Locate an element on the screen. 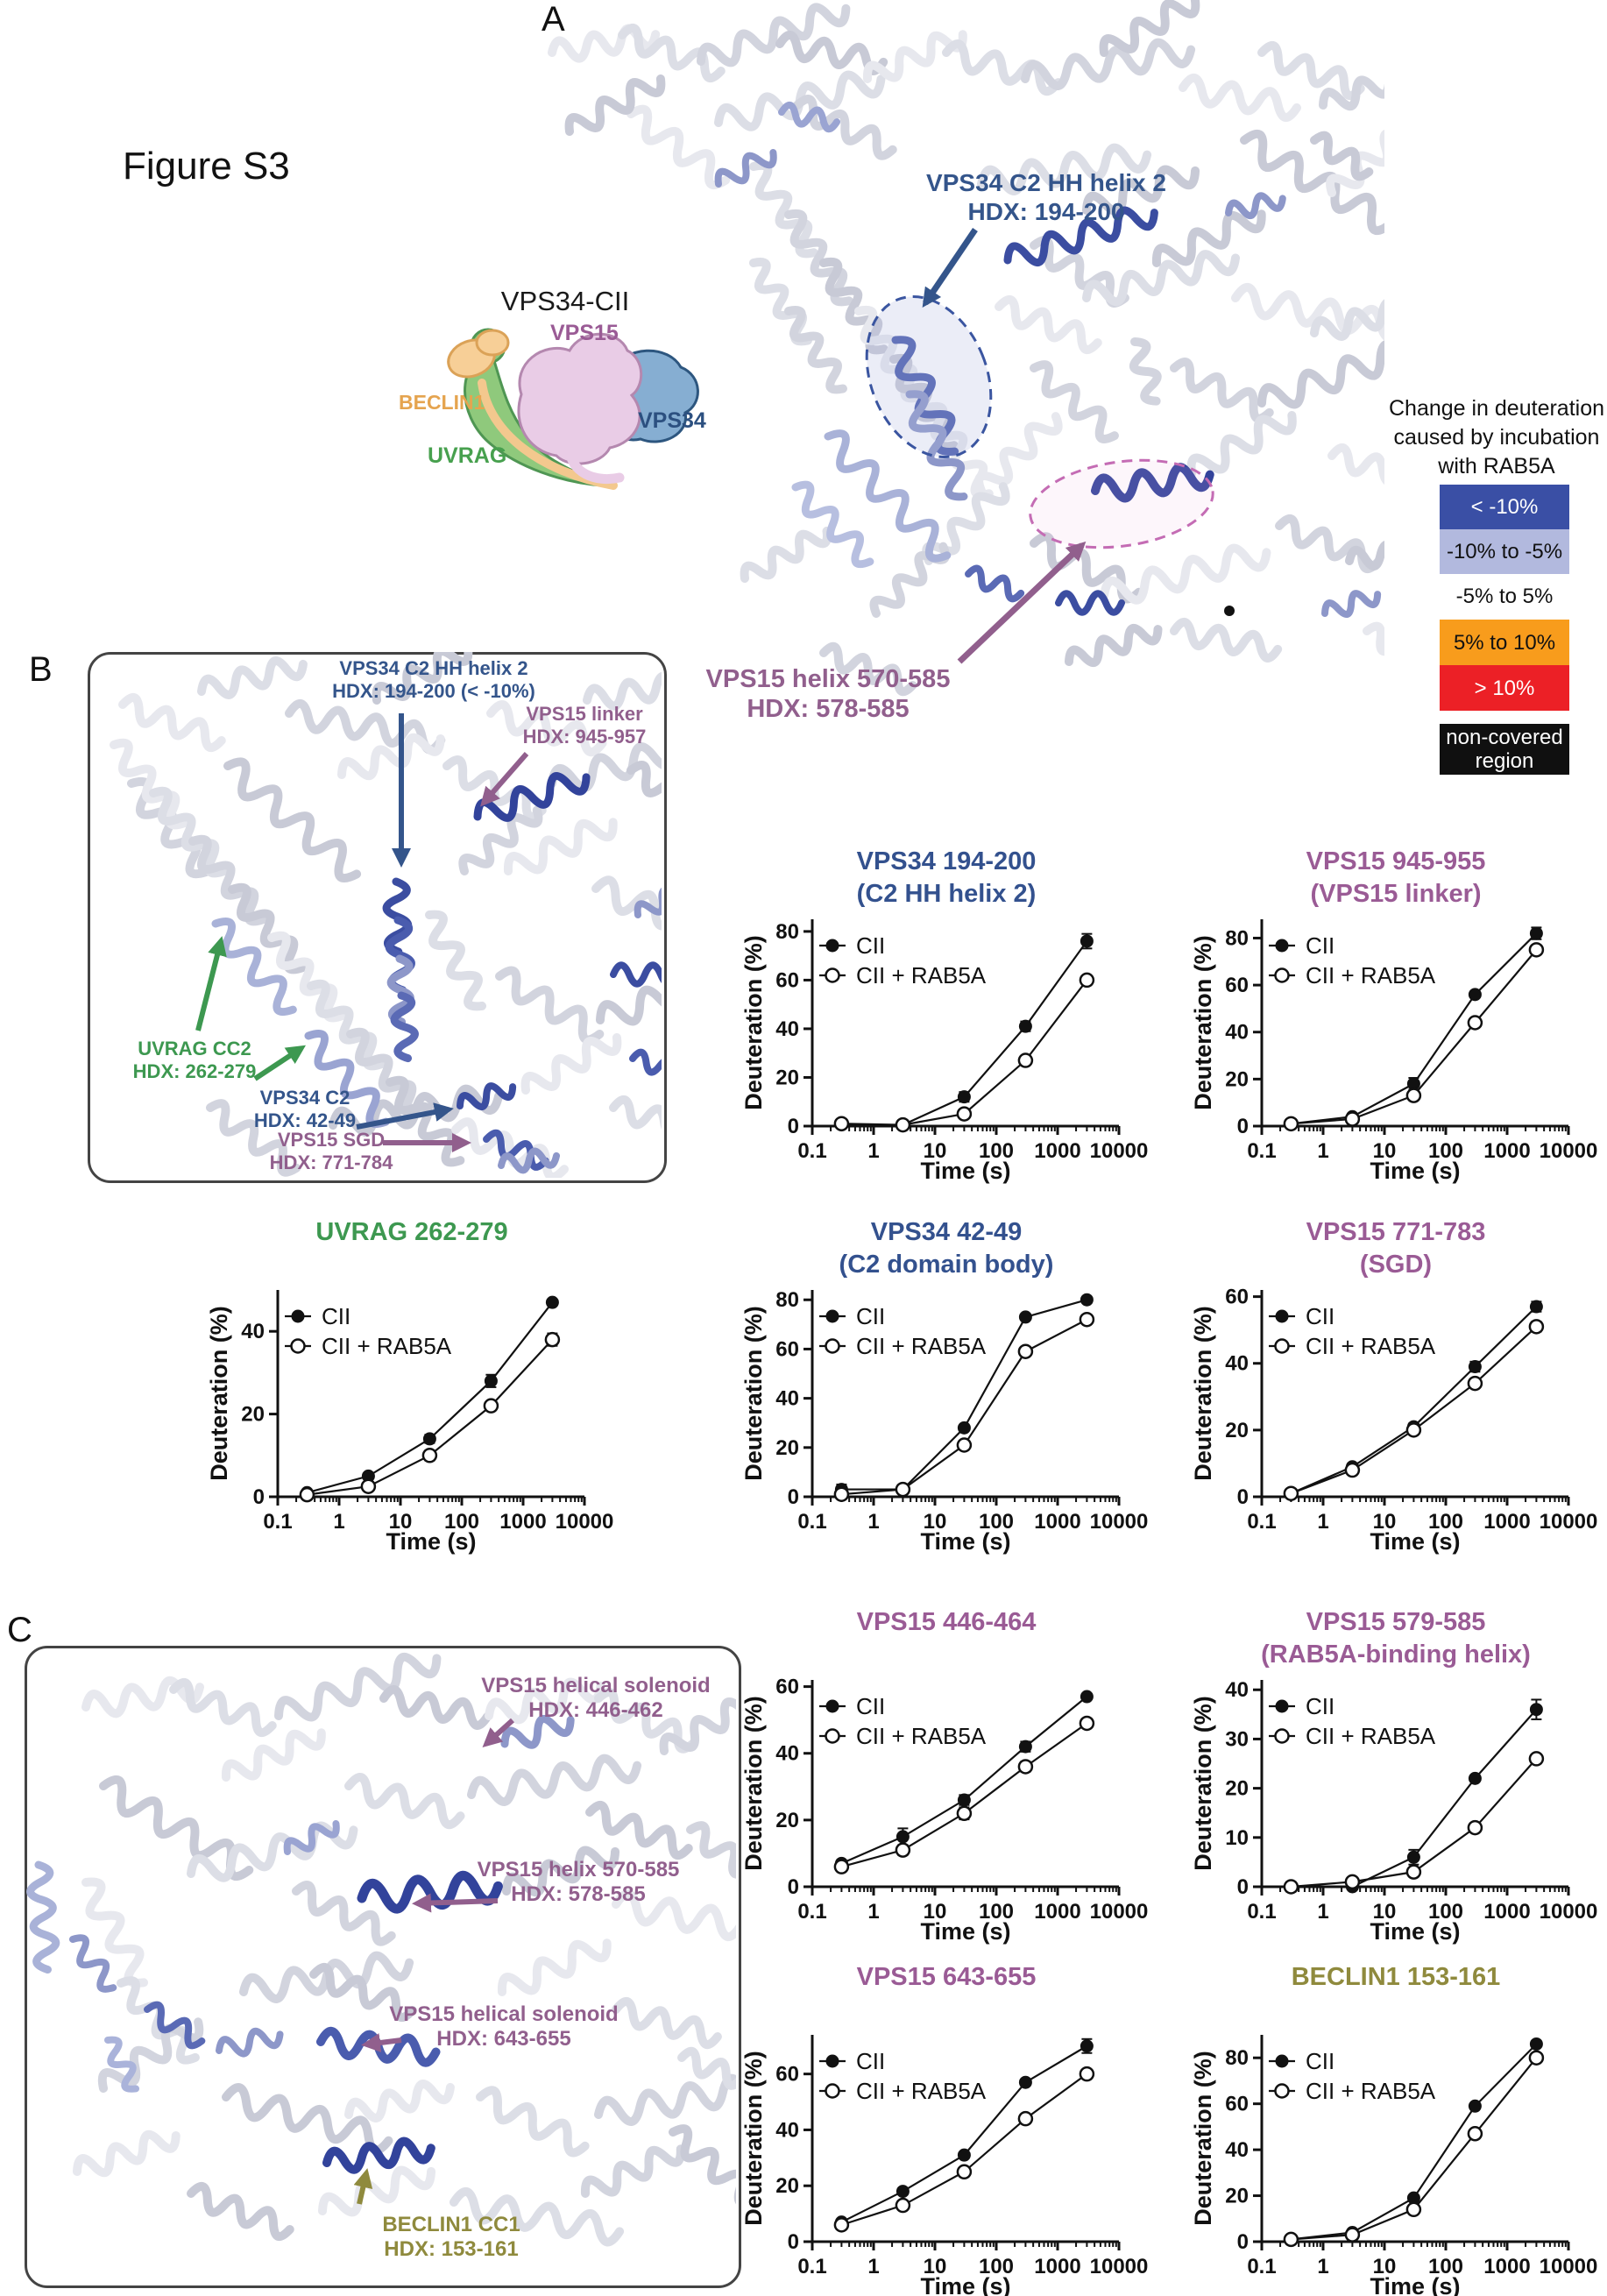  chart-title-line: VPS15 446-464 is located at coordinates (947, 1622).